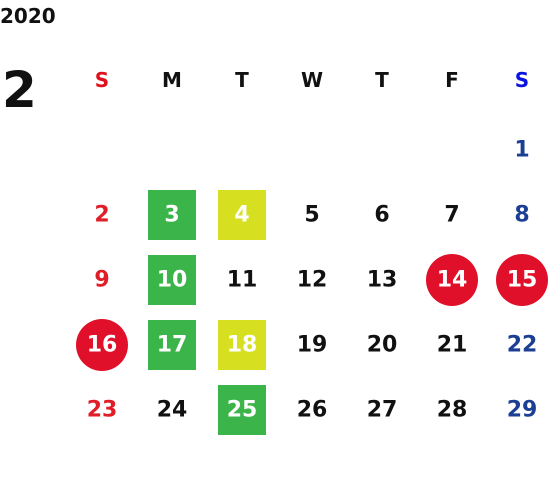 This screenshot has width=548, height=503. What do you see at coordinates (172, 410) in the screenshot?
I see `day-number: 24` at bounding box center [172, 410].